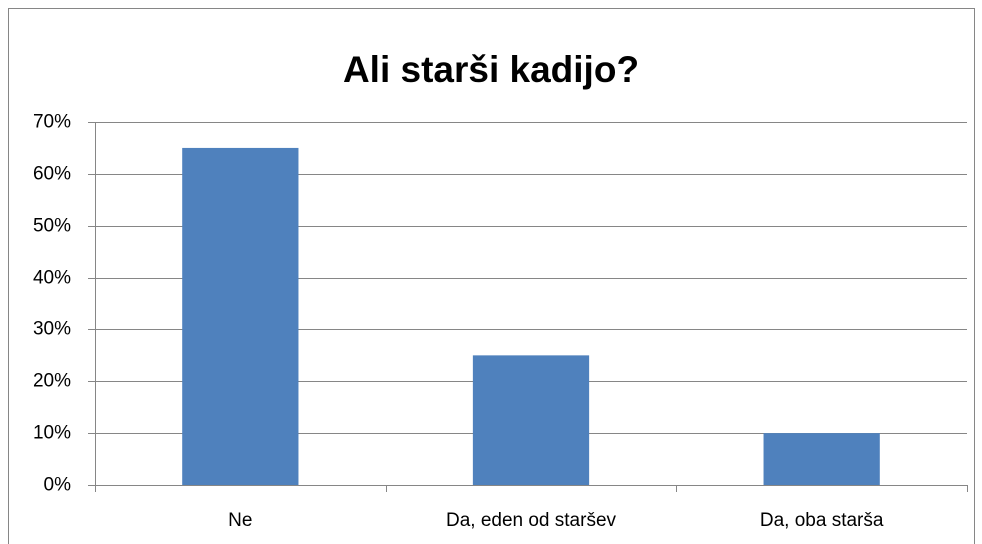  I want to click on chart-title: Ali starši kadijo?, so click(491, 69).